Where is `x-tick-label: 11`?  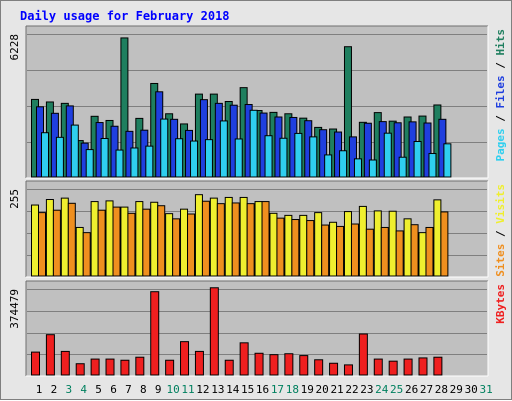 x-tick-label: 11 is located at coordinates (187, 389).